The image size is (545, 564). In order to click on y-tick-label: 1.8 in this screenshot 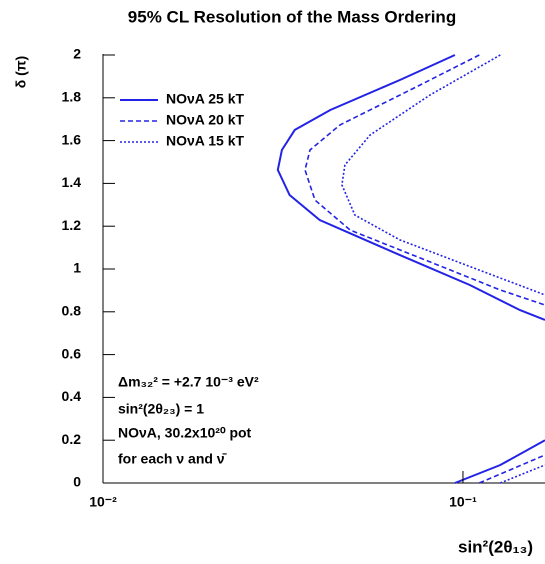, I will do `click(72, 97)`.